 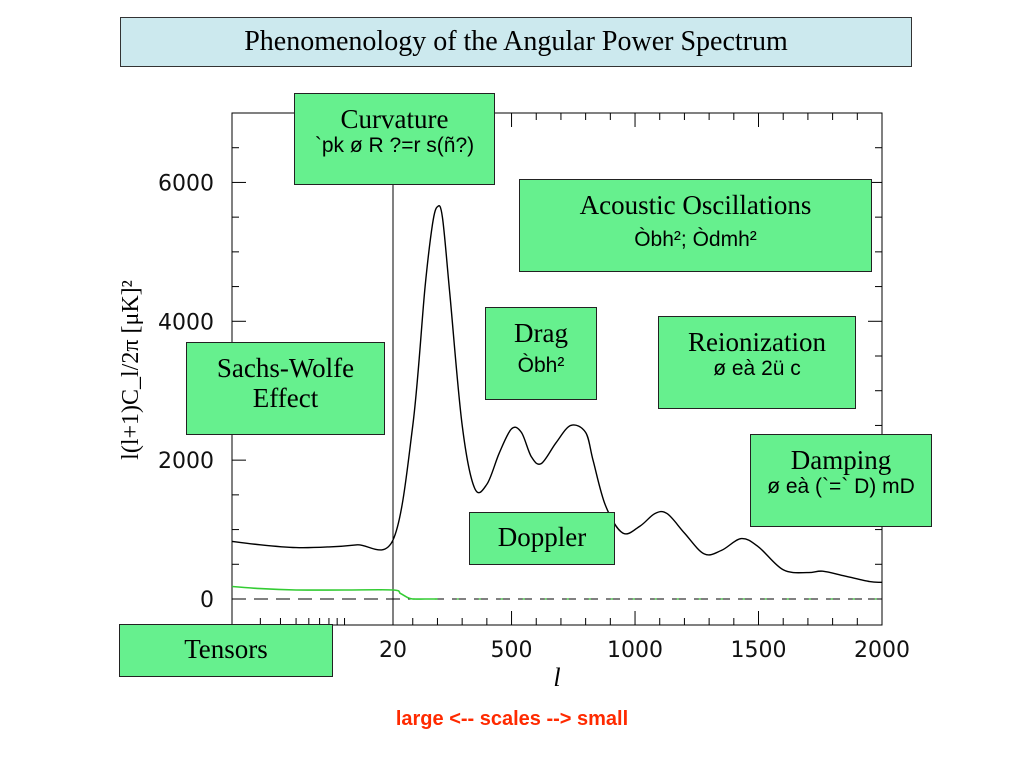 What do you see at coordinates (556, 677) in the screenshot?
I see `x-axis-label: l` at bounding box center [556, 677].